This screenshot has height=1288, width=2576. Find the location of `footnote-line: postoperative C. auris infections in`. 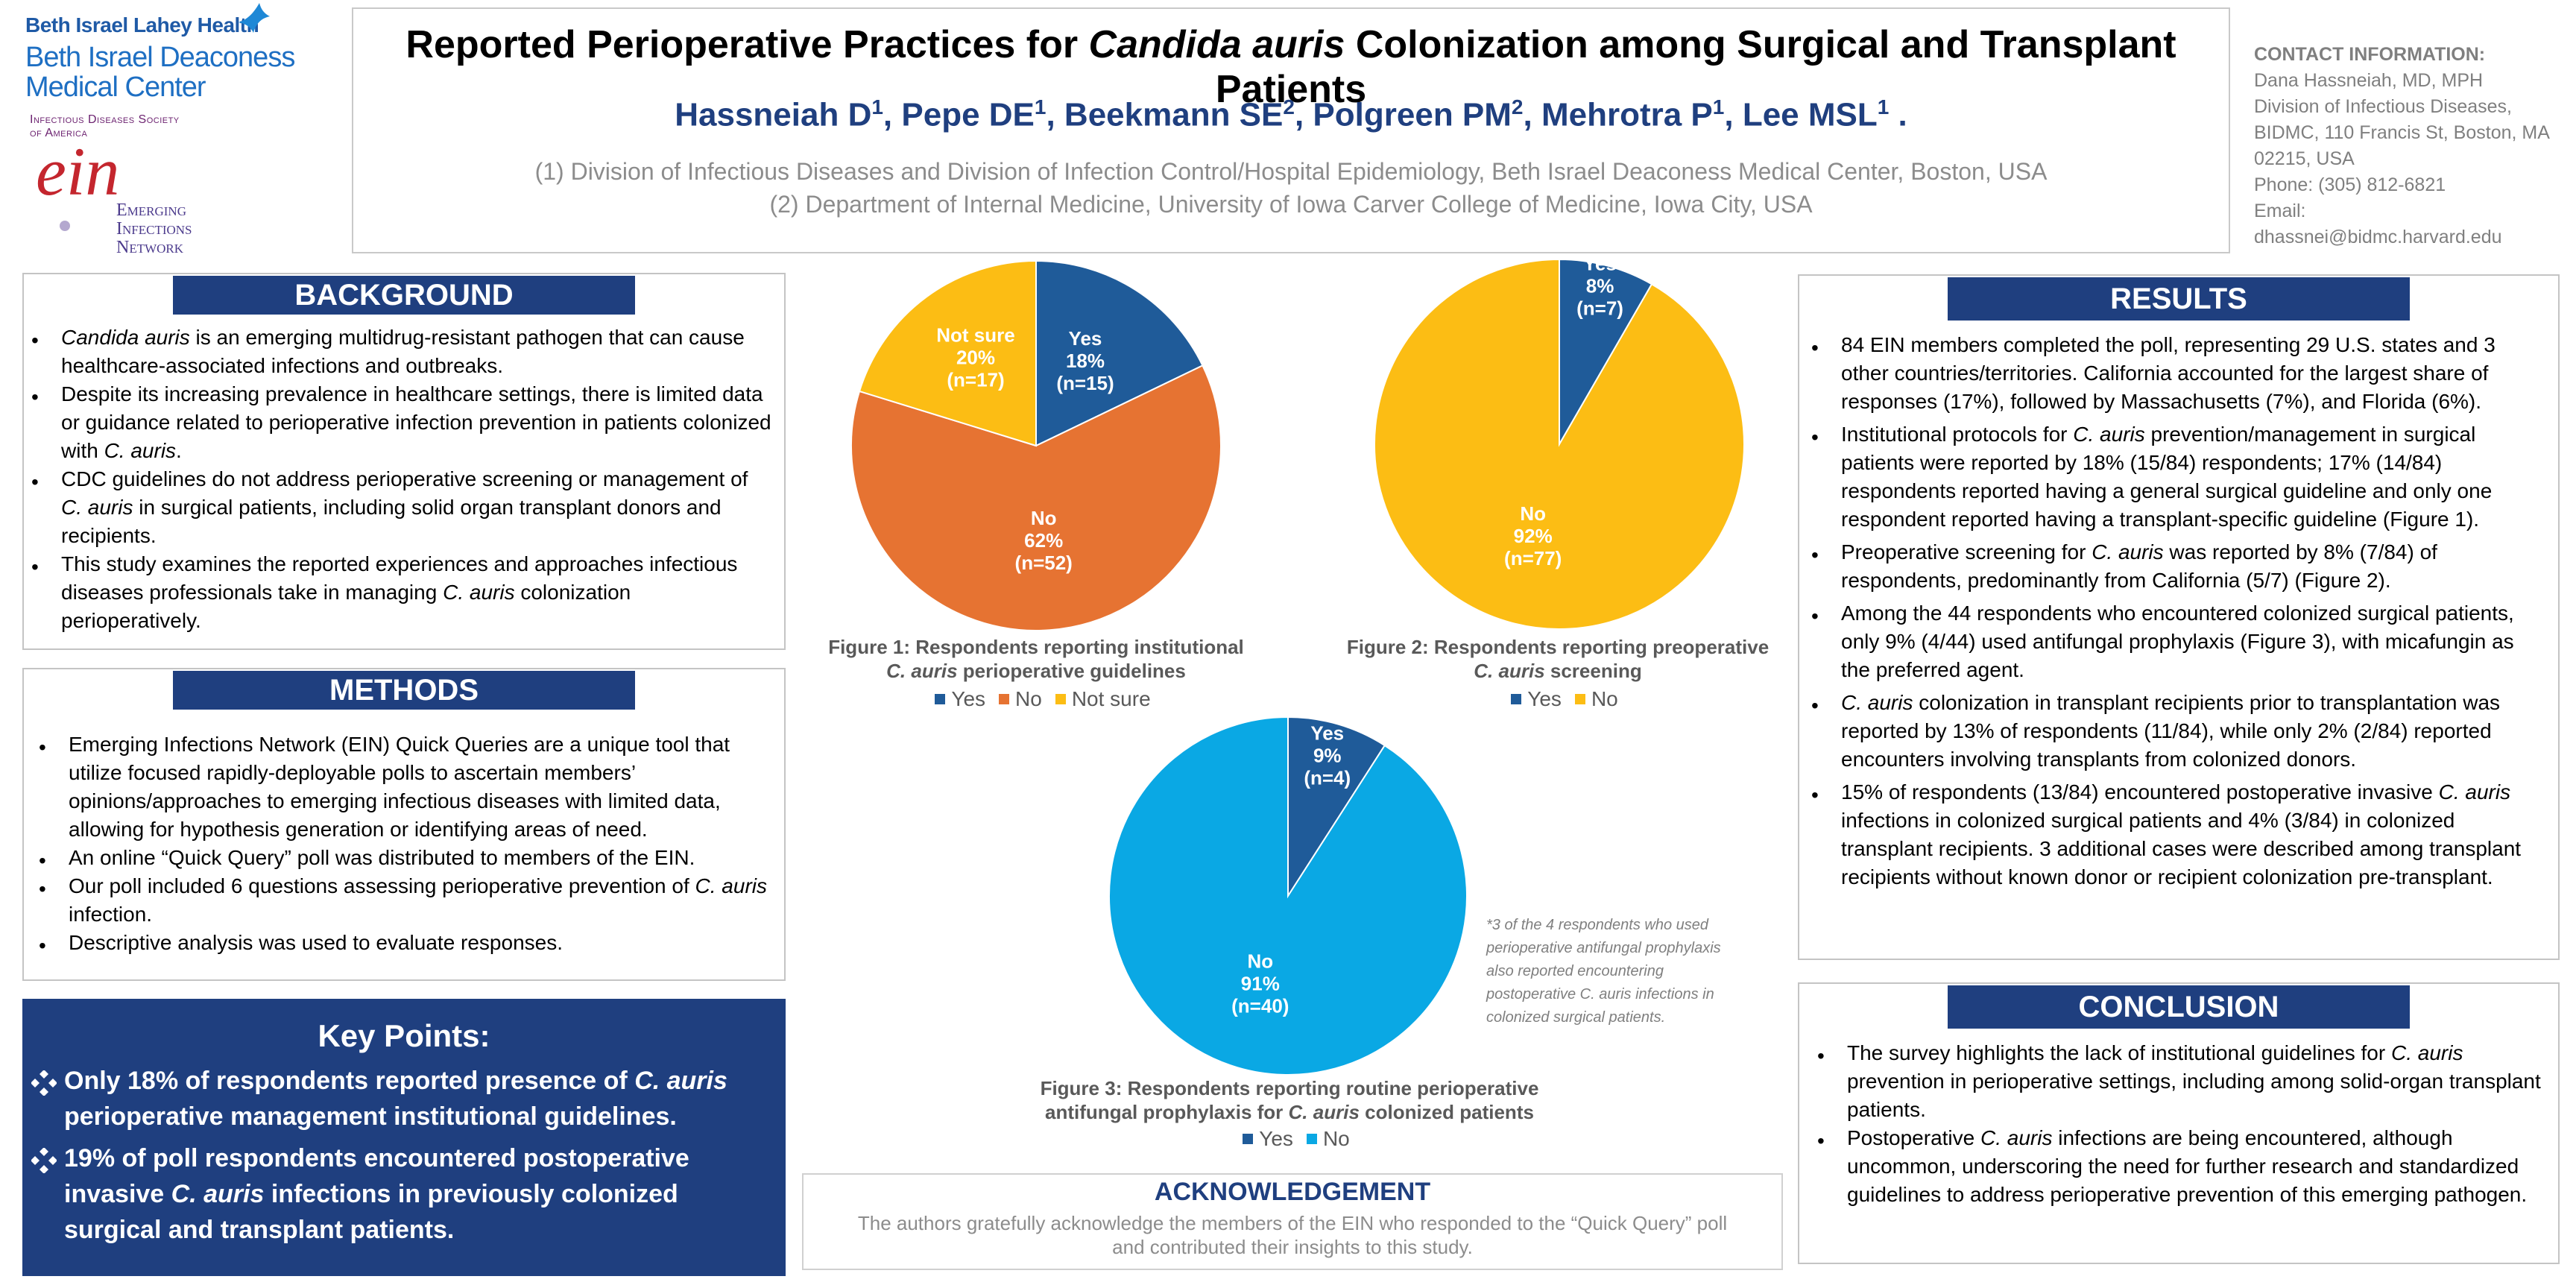

footnote-line: postoperative C. auris infections in is located at coordinates (1600, 994).